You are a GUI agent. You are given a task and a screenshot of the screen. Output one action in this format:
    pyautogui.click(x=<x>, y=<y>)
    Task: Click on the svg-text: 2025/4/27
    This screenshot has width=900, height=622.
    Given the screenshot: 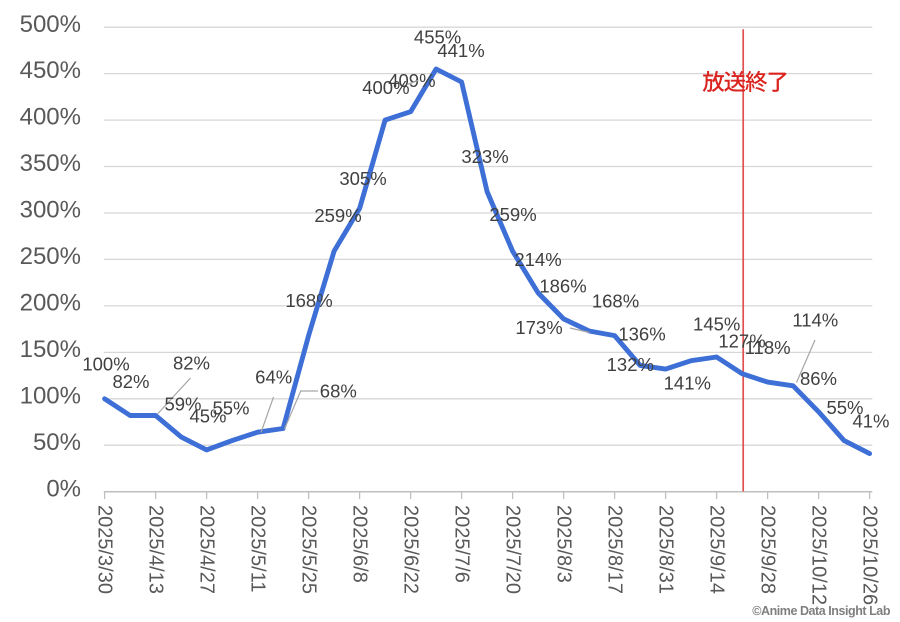 What is the action you would take?
    pyautogui.click(x=207, y=549)
    